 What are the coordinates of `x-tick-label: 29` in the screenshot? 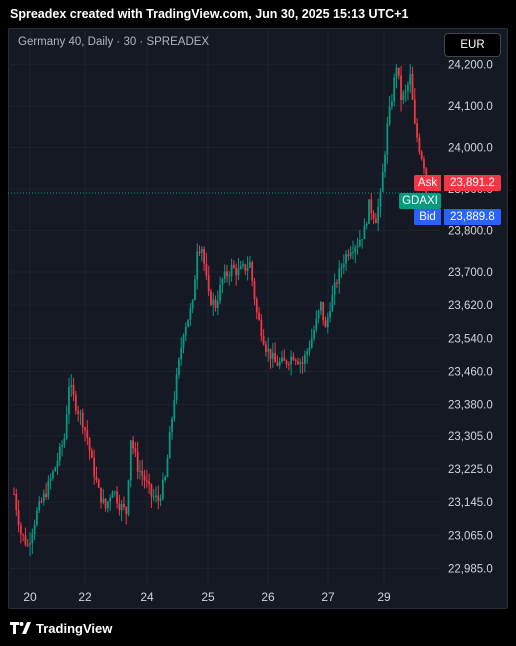 It's located at (384, 597).